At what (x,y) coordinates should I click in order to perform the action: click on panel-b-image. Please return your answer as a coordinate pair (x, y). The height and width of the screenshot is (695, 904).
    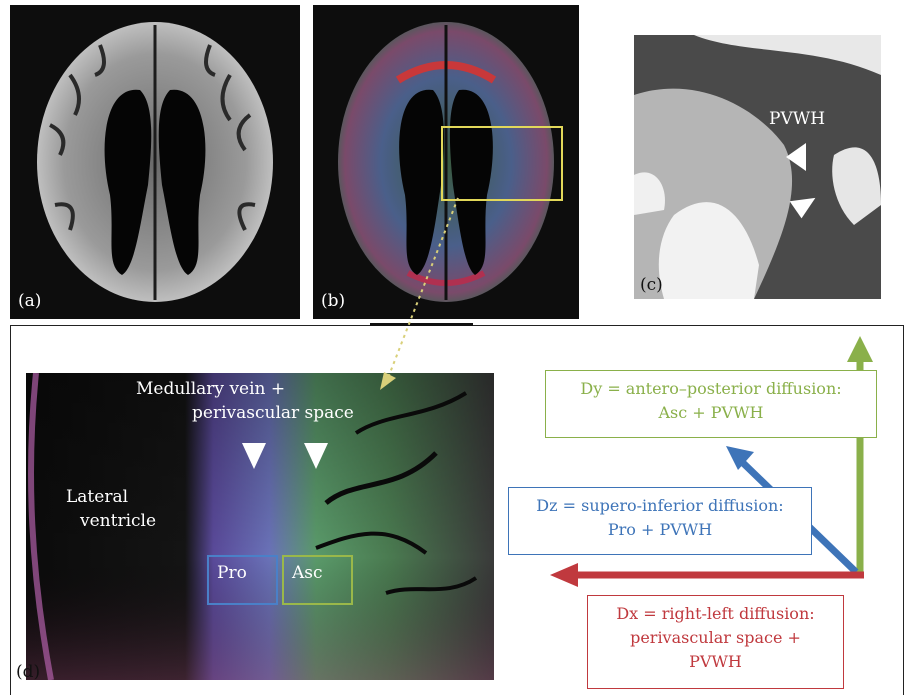
    Looking at the image, I should click on (446, 162).